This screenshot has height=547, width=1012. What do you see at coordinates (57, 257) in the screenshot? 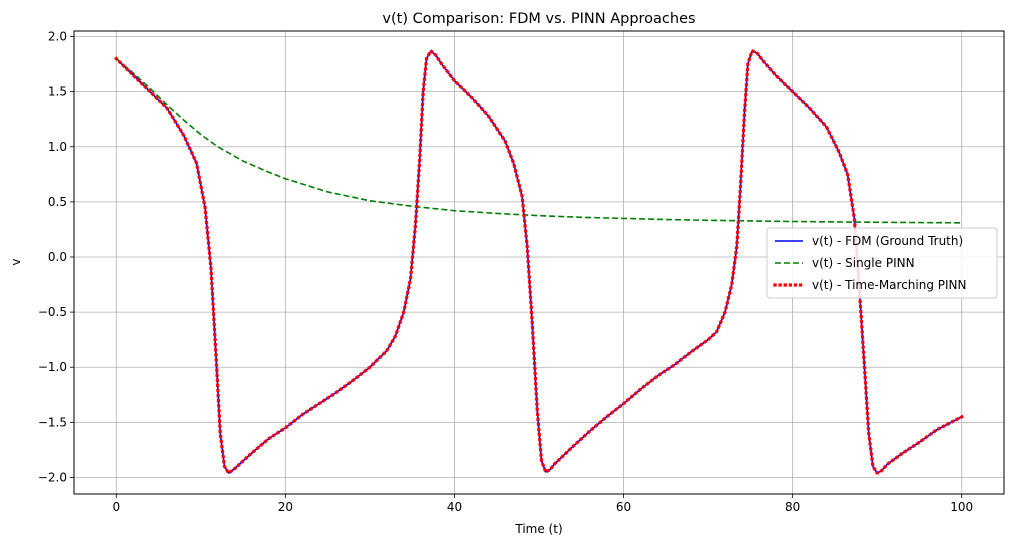
I see `y-tick-label: 0.0` at bounding box center [57, 257].